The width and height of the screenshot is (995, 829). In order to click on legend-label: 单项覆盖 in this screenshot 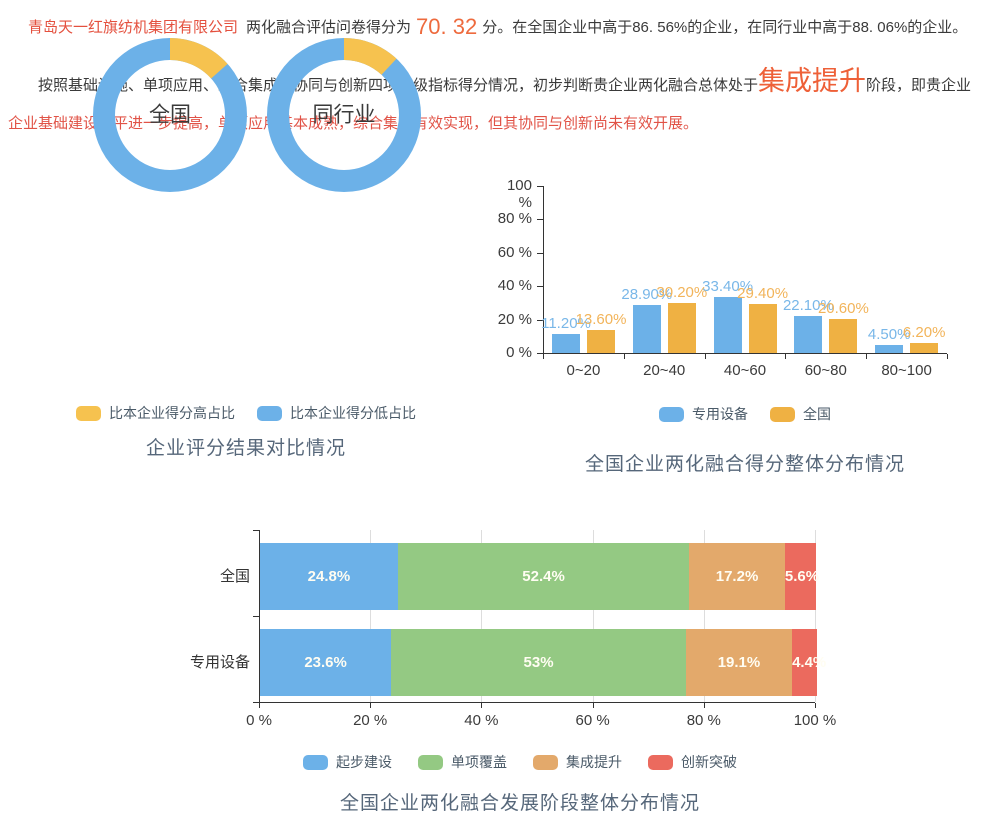, I will do `click(479, 762)`.